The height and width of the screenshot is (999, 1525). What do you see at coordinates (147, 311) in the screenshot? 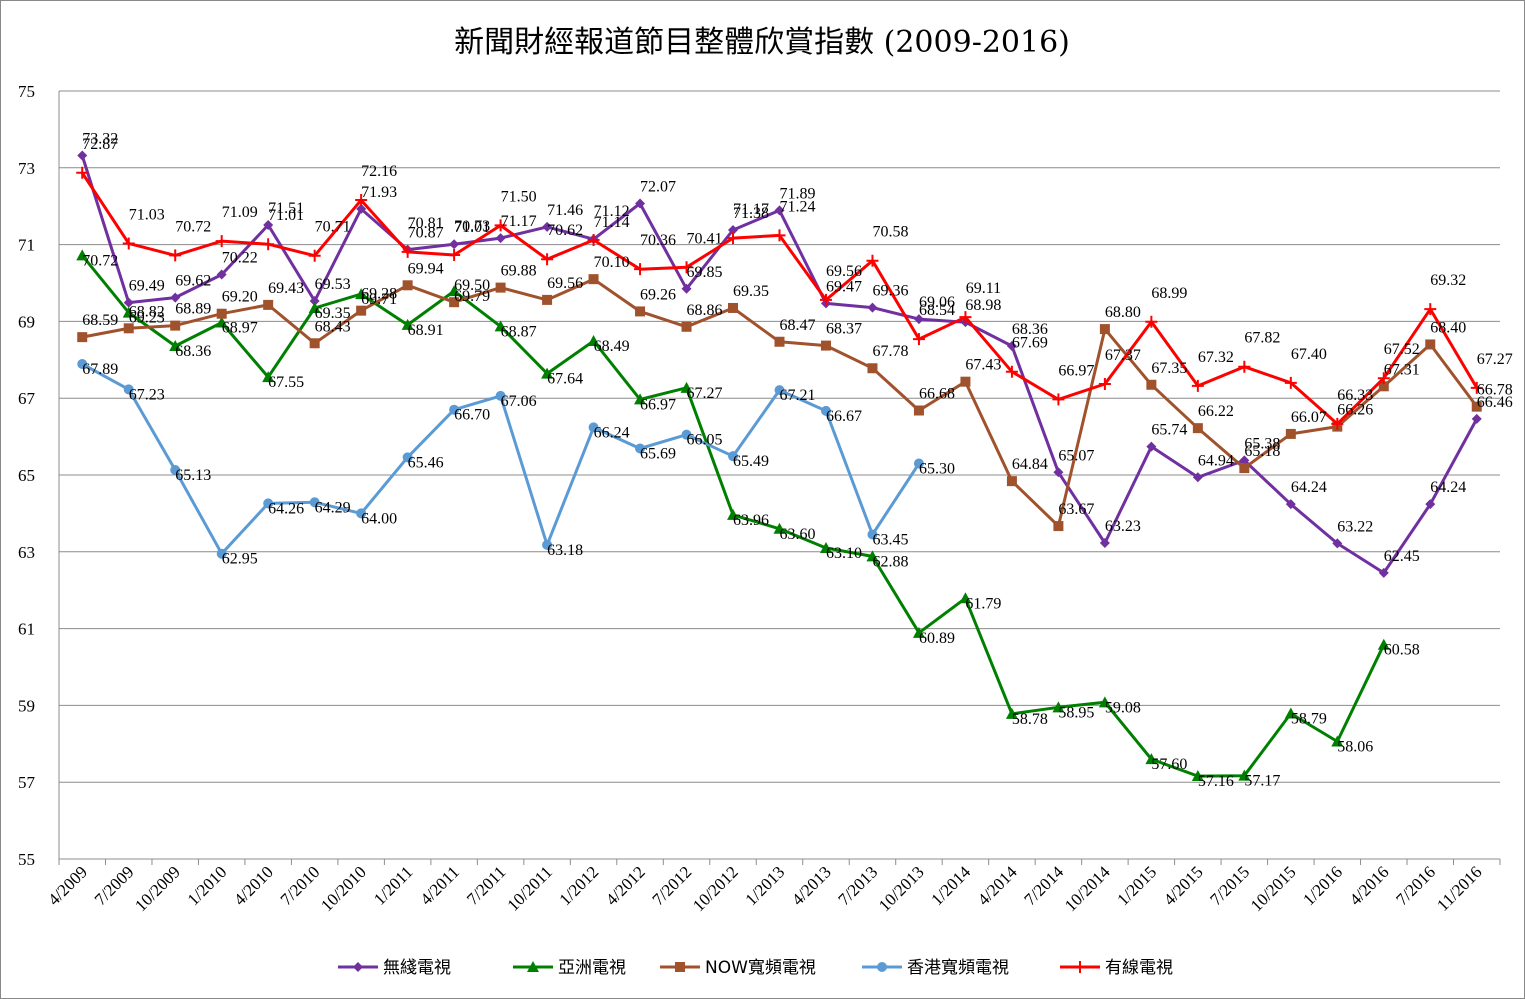
I see `data-label: 68.82` at bounding box center [147, 311].